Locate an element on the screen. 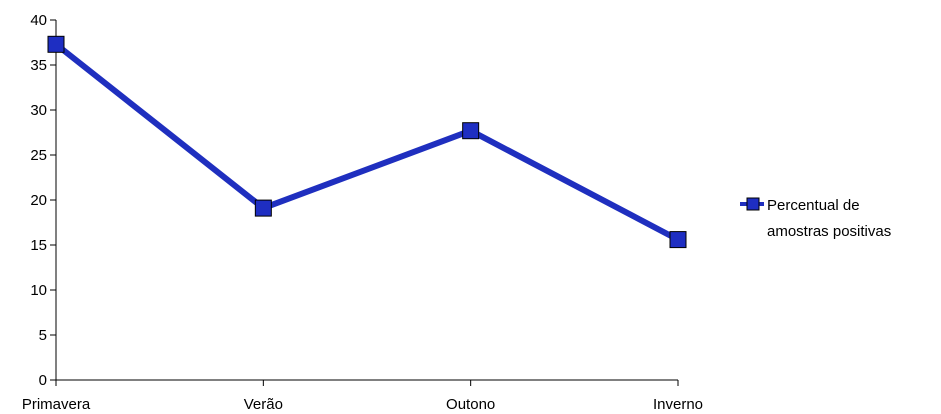 The width and height of the screenshot is (941, 414). y-tick-label: 0 is located at coordinates (43, 380).